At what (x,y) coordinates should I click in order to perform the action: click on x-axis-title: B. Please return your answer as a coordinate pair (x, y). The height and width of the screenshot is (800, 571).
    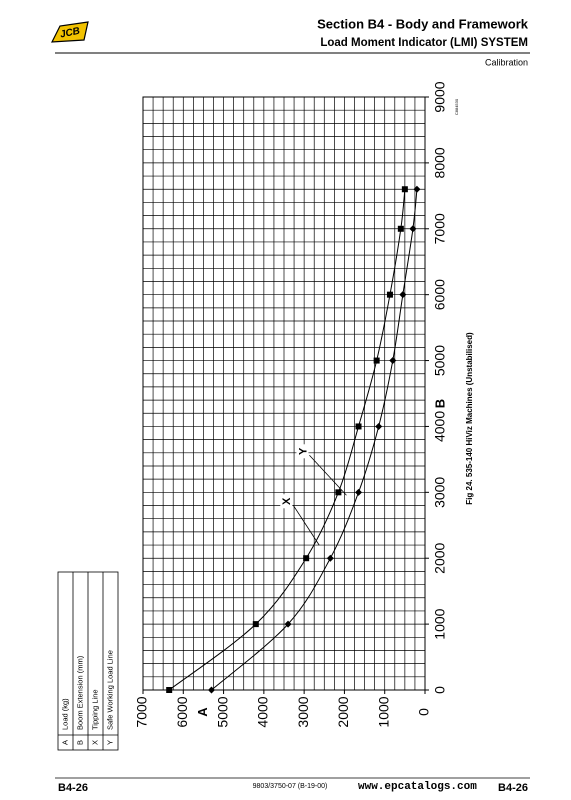
    Looking at the image, I should click on (439, 403).